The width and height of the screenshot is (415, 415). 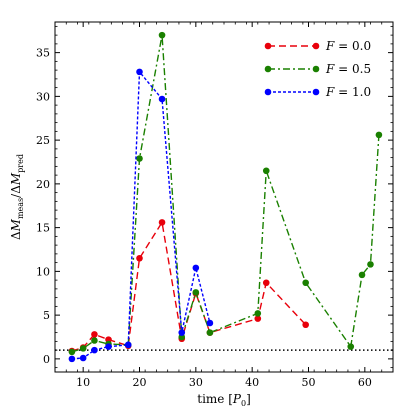 I want to click on x-axis-label: time [P0], so click(x=224, y=400).